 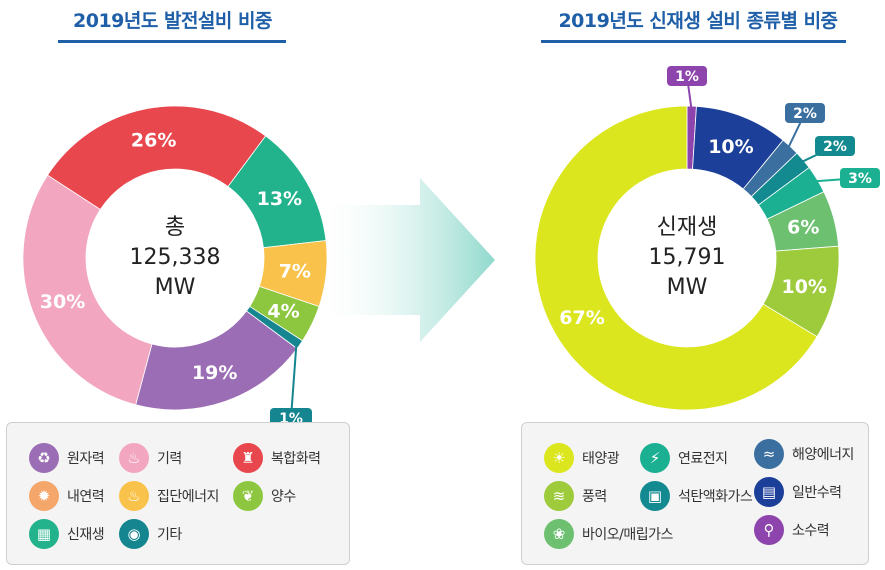 I want to click on callout-badge-해양에너지, so click(x=805, y=113).